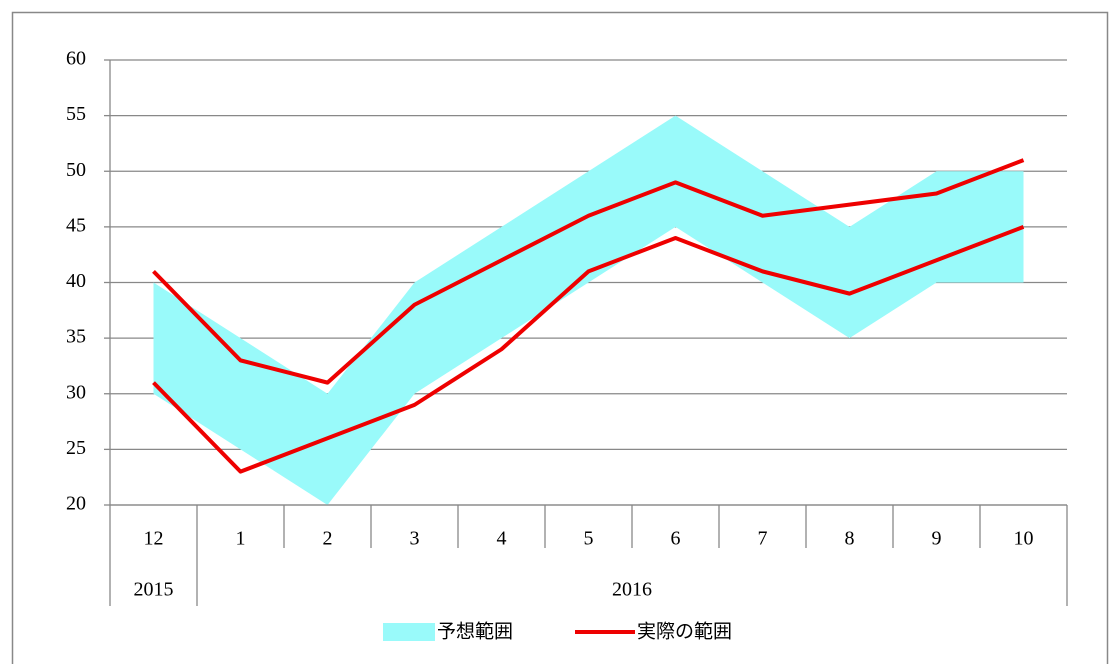 Image resolution: width=1120 pixels, height=664 pixels. What do you see at coordinates (76, 170) in the screenshot?
I see `y-tick-label: 50` at bounding box center [76, 170].